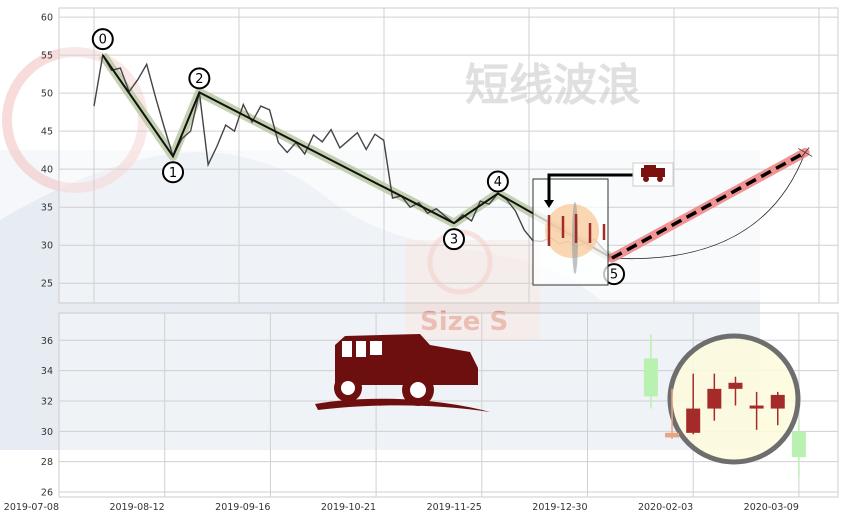  I want to click on projection-arc, so click(708, 206).